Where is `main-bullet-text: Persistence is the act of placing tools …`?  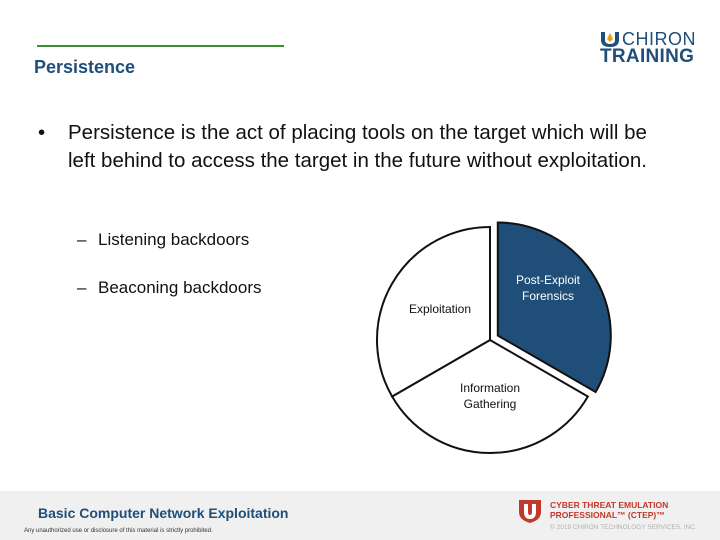
main-bullet-text: Persistence is the act of placing tools … is located at coordinates (357, 146).